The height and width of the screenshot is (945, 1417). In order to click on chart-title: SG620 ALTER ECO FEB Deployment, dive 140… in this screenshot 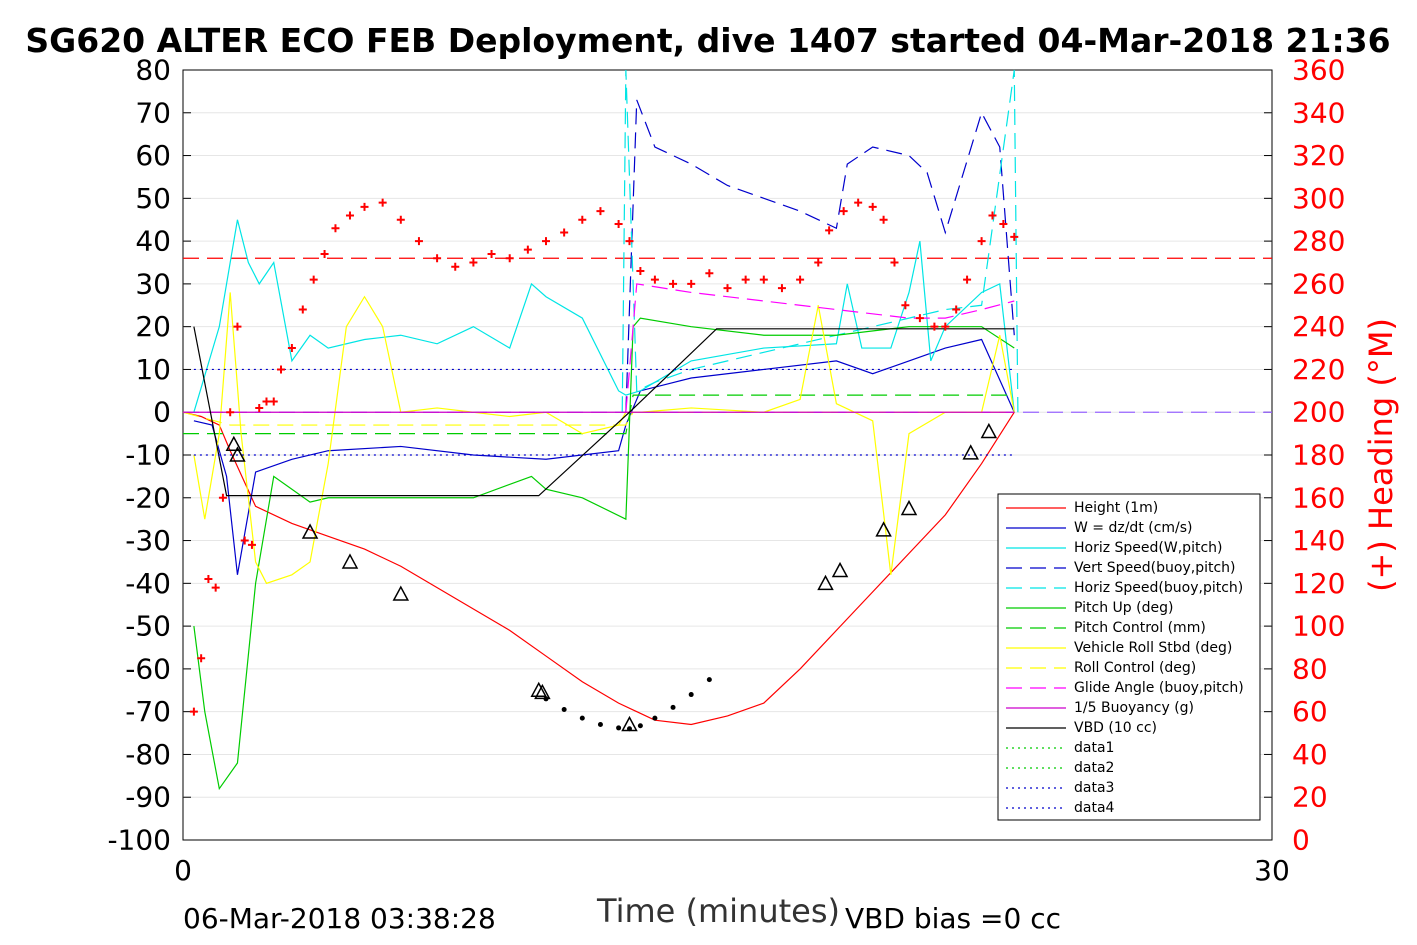, I will do `click(707, 40)`.